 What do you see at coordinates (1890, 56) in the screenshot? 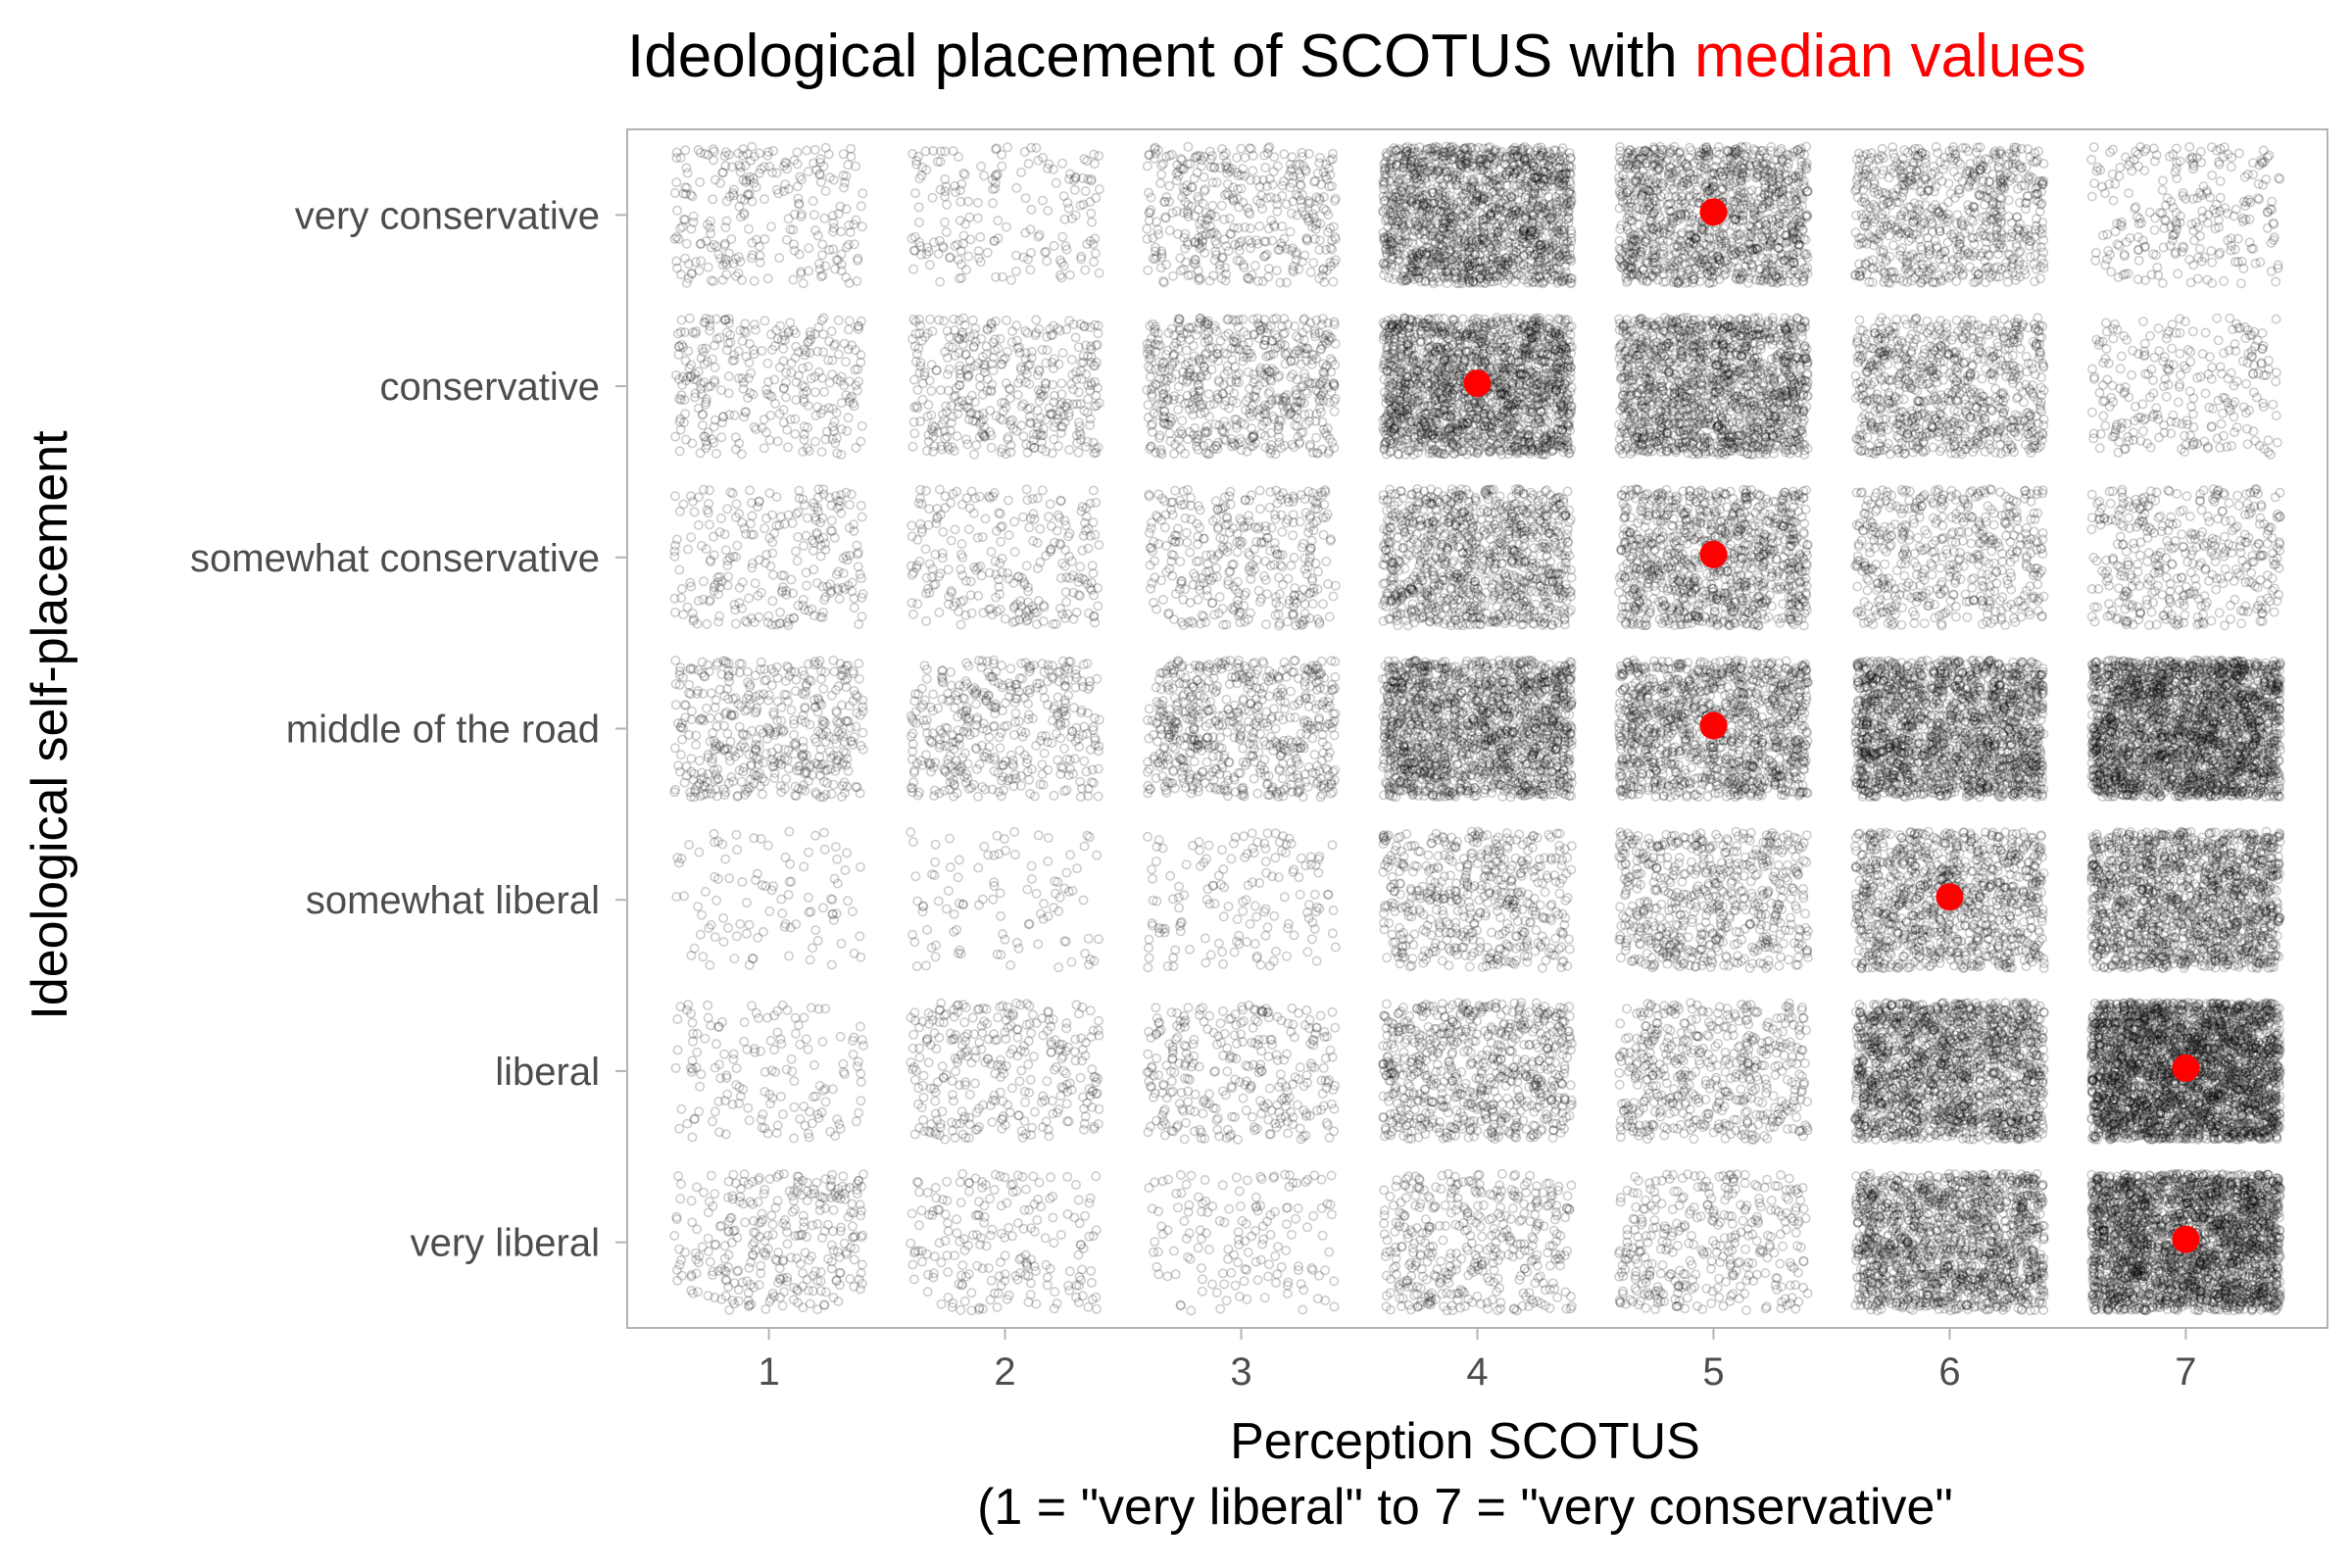
I see `chart-title-highlight: median values` at bounding box center [1890, 56].